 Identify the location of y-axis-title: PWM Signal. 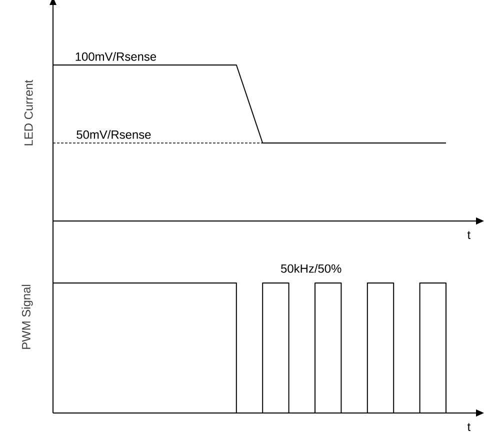
(27, 316).